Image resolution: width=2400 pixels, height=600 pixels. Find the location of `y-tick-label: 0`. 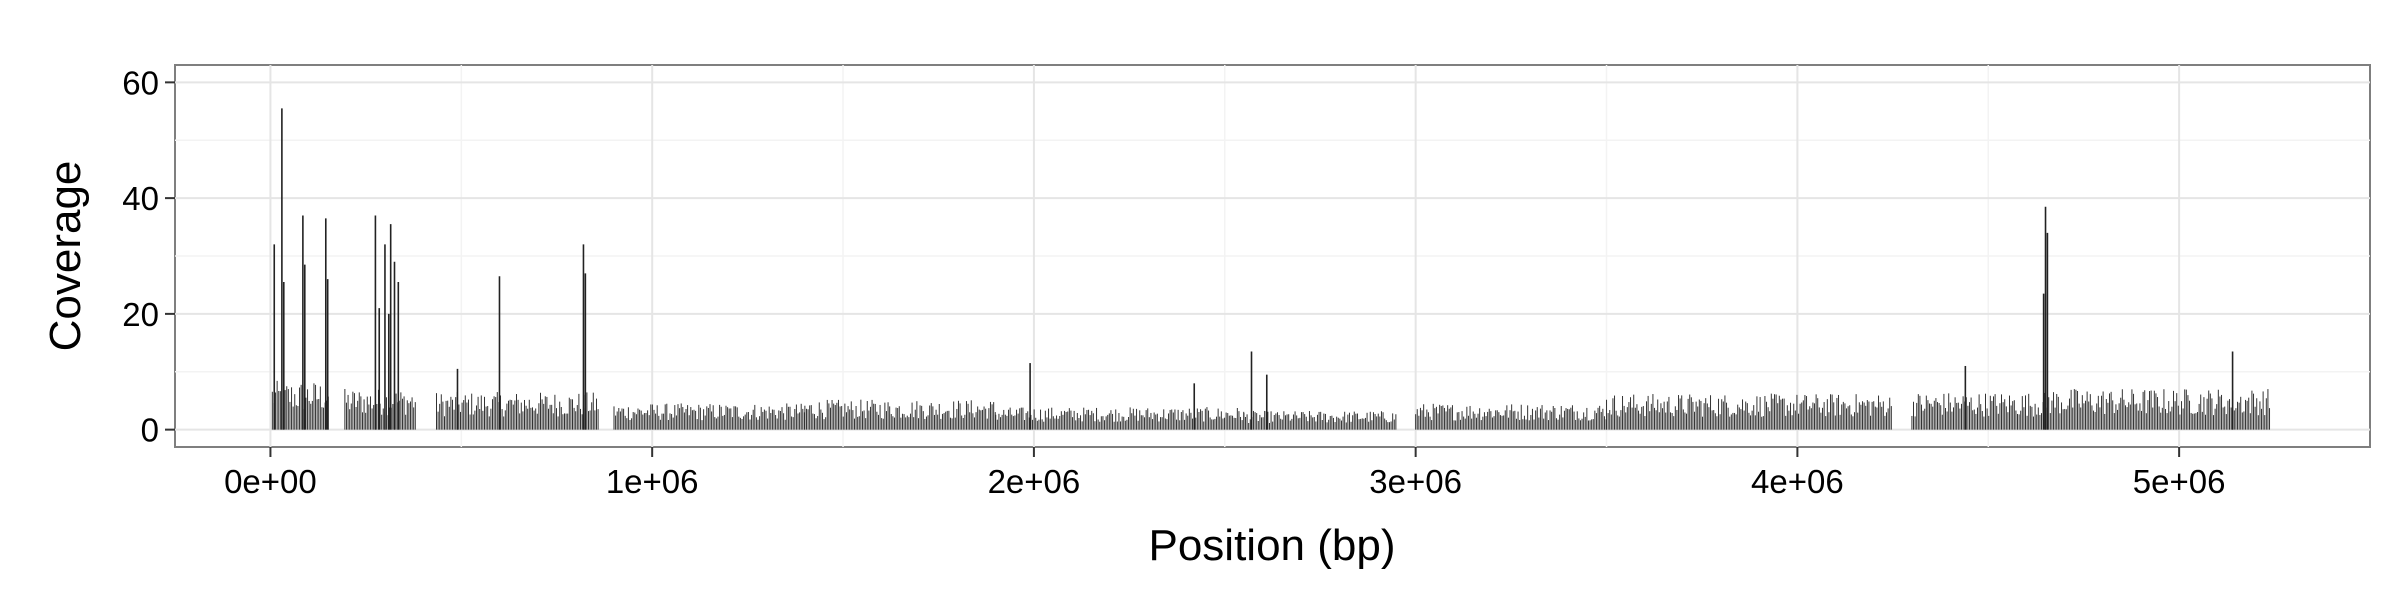

y-tick-label: 0 is located at coordinates (150, 430).